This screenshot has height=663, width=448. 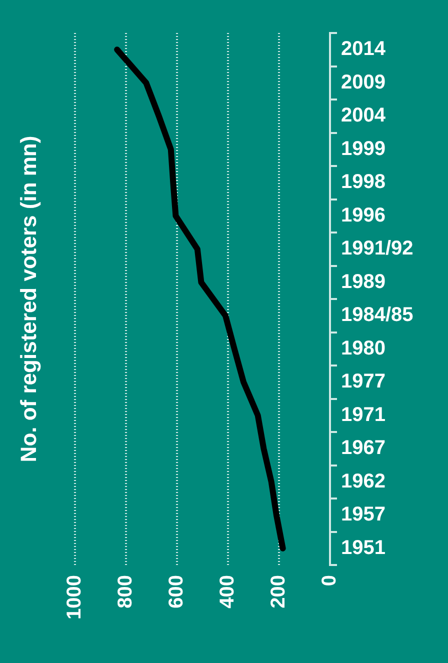 What do you see at coordinates (363, 415) in the screenshot?
I see `y-tick-label: 1971` at bounding box center [363, 415].